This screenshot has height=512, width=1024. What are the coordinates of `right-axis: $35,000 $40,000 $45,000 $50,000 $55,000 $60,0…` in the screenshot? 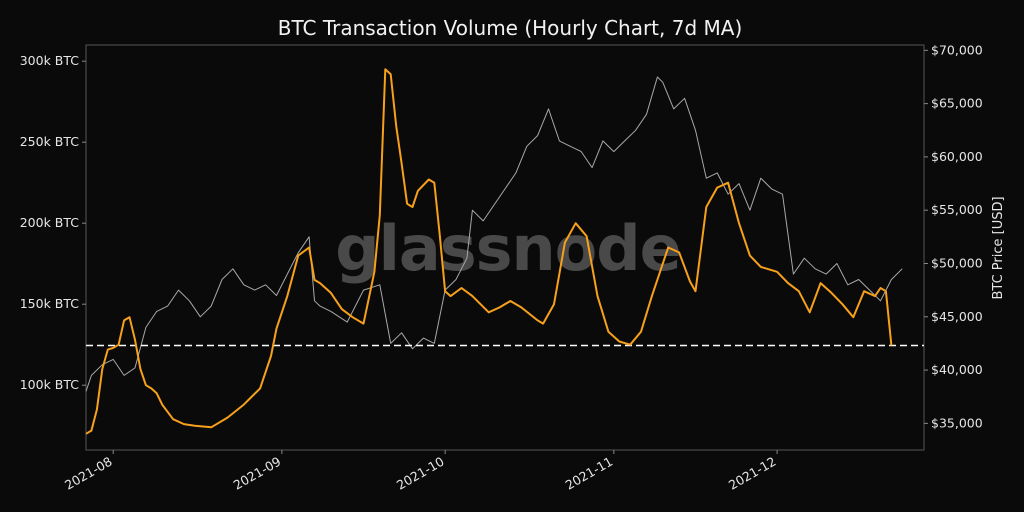 It's located at (953, 236).